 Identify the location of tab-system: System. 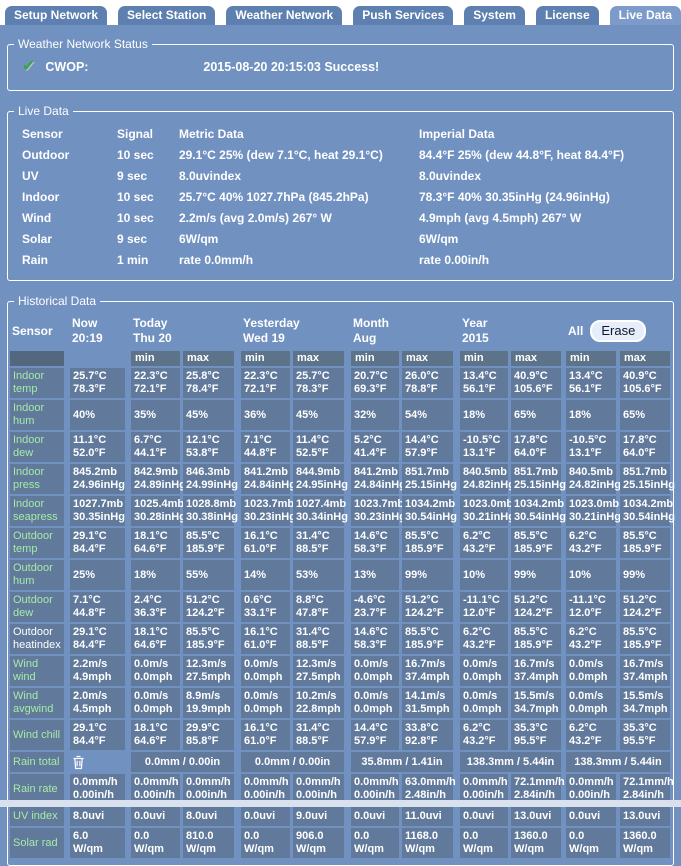
(494, 14).